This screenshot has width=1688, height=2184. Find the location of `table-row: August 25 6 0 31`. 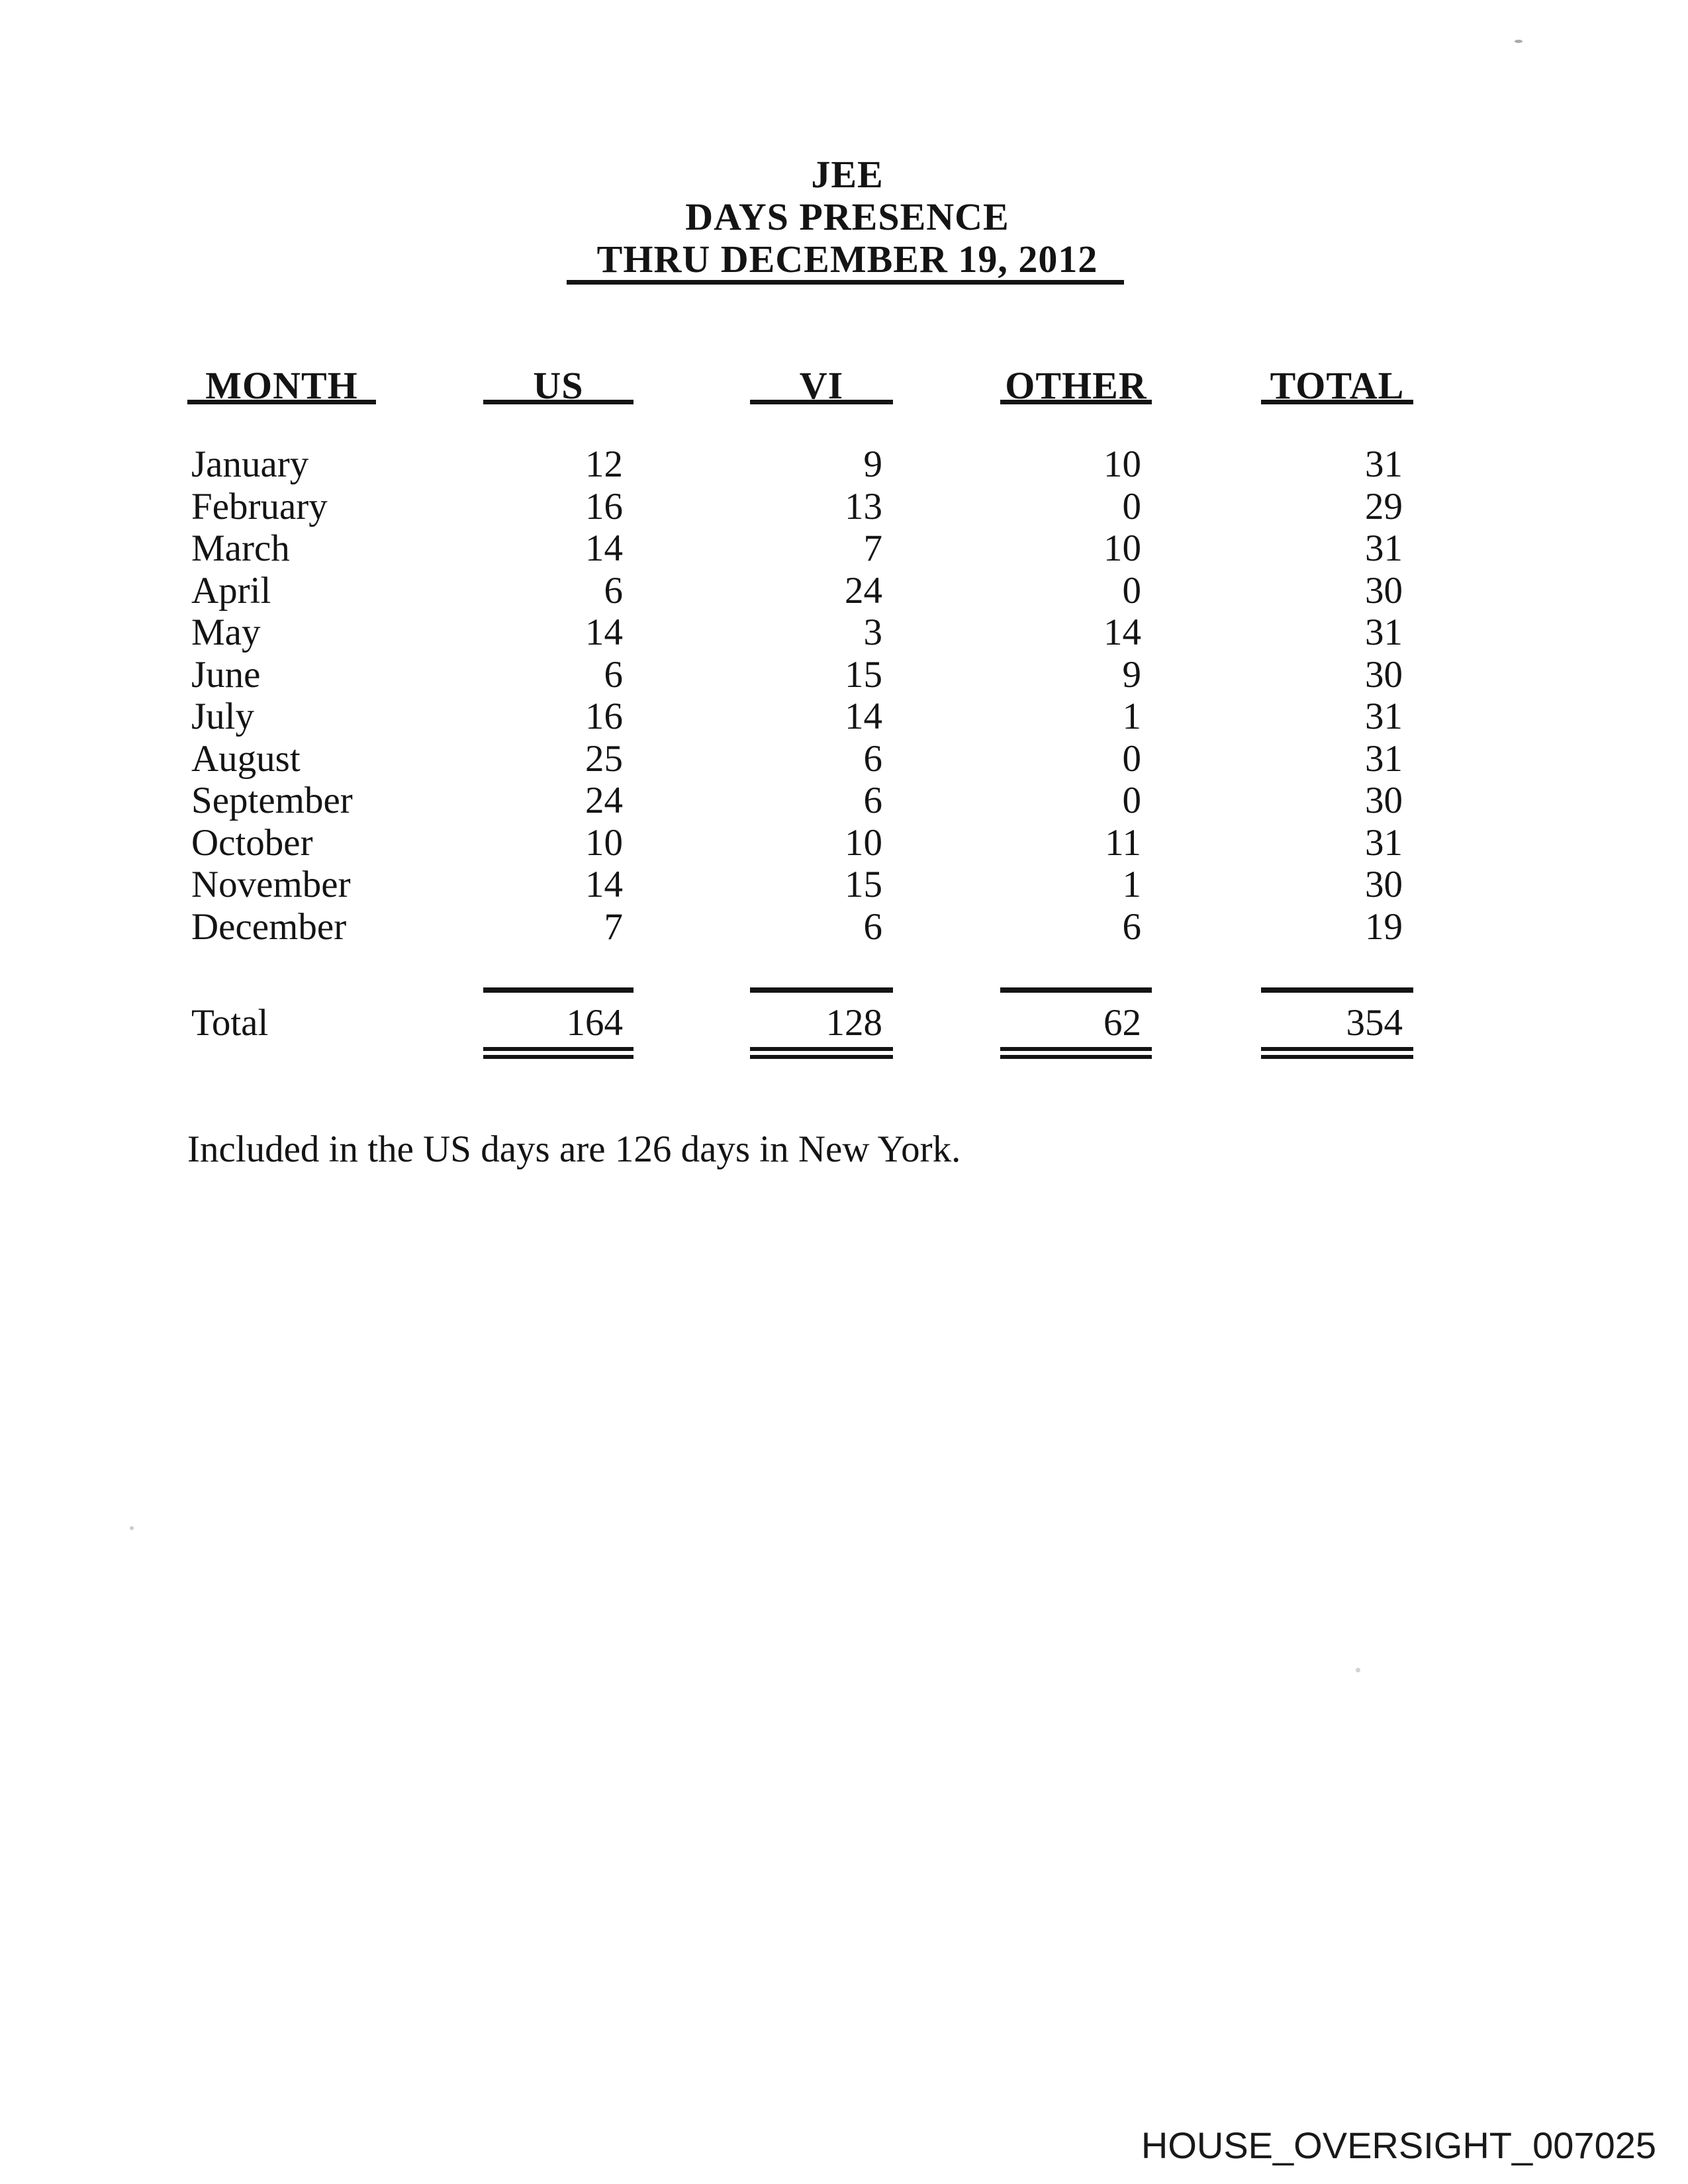

table-row: August 25 6 0 31 is located at coordinates (800, 759).